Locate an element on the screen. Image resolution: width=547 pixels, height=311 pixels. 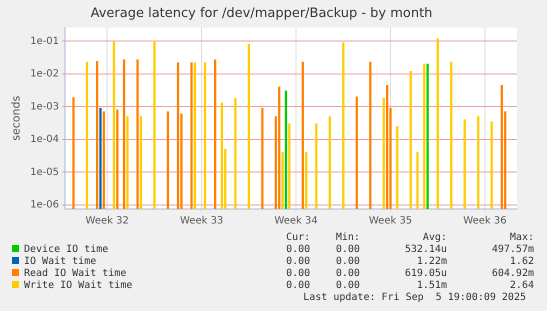
text: Min: is located at coordinates (347, 238).